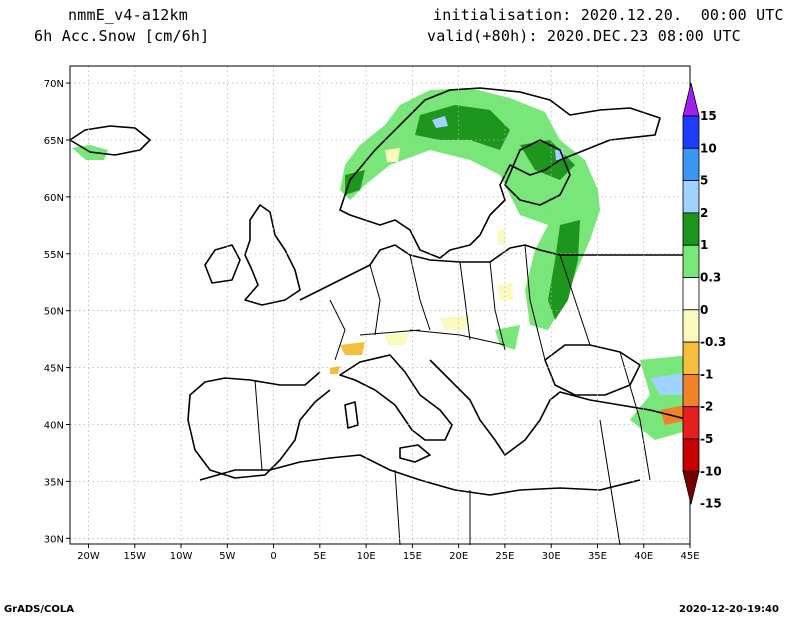 Image resolution: width=800 pixels, height=618 pixels. I want to click on coast-balkans, so click(560, 407).